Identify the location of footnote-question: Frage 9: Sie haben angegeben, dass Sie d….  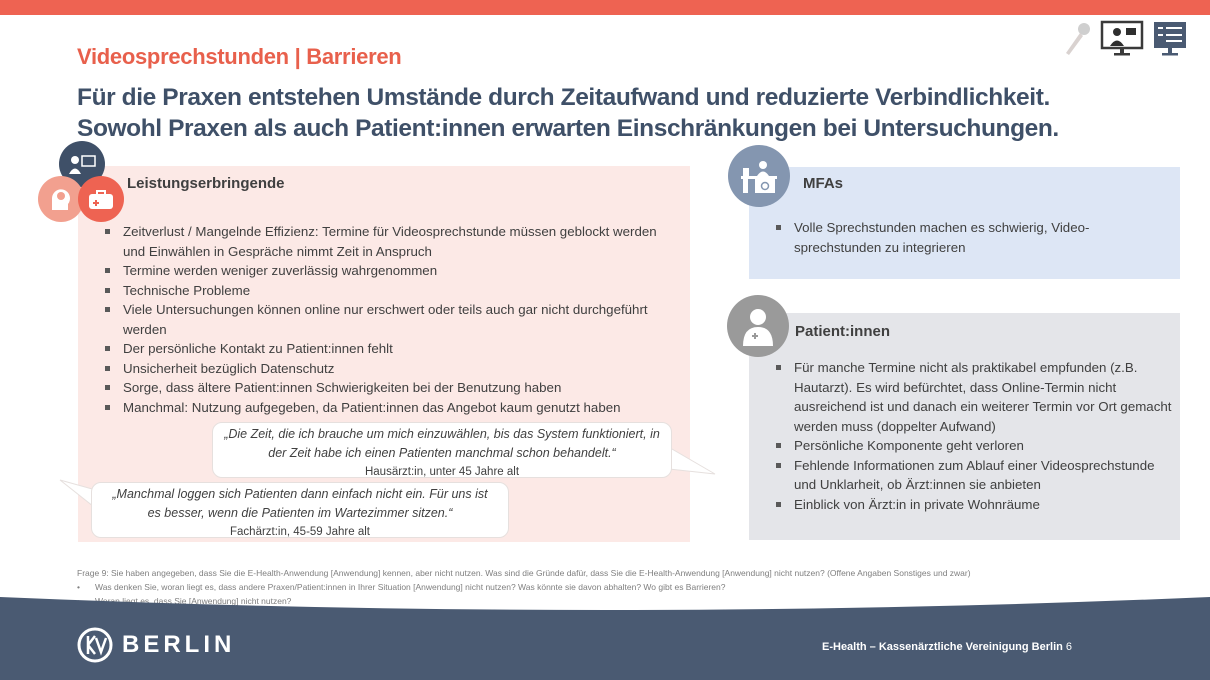
(524, 573).